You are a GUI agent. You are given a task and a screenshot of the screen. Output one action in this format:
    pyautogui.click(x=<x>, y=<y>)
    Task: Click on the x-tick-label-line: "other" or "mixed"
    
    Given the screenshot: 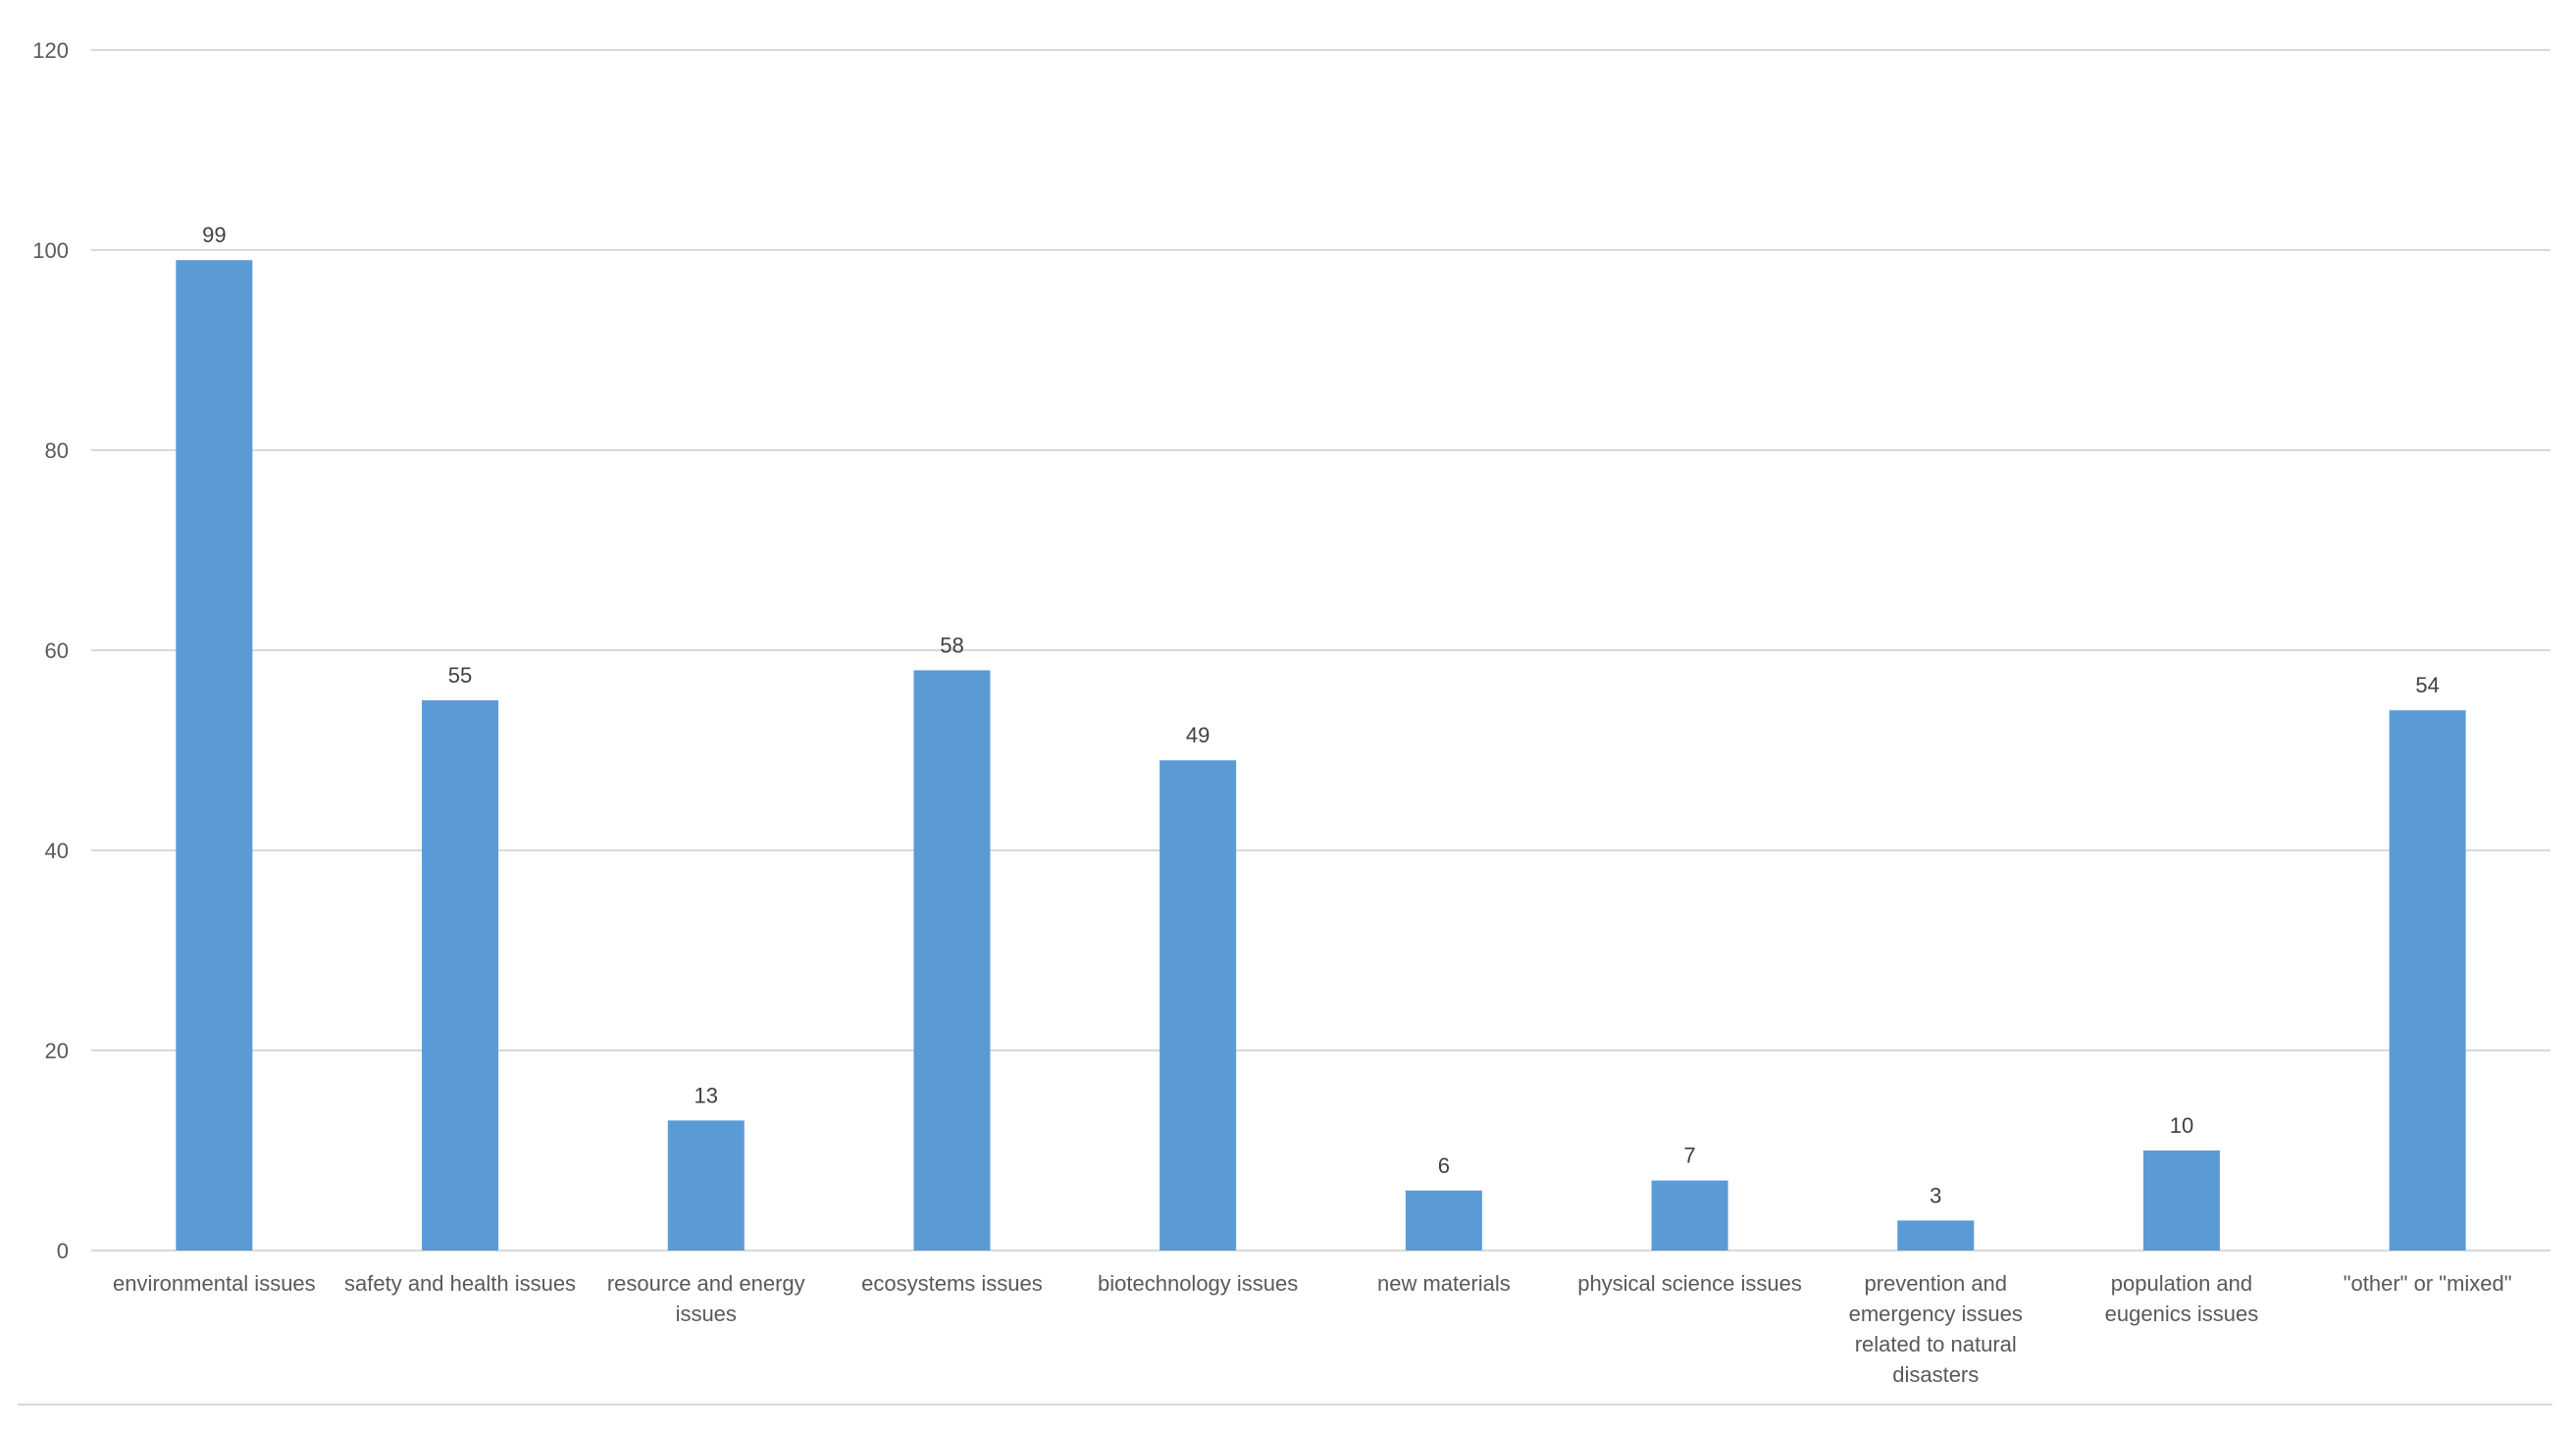 What is the action you would take?
    pyautogui.click(x=2428, y=1284)
    